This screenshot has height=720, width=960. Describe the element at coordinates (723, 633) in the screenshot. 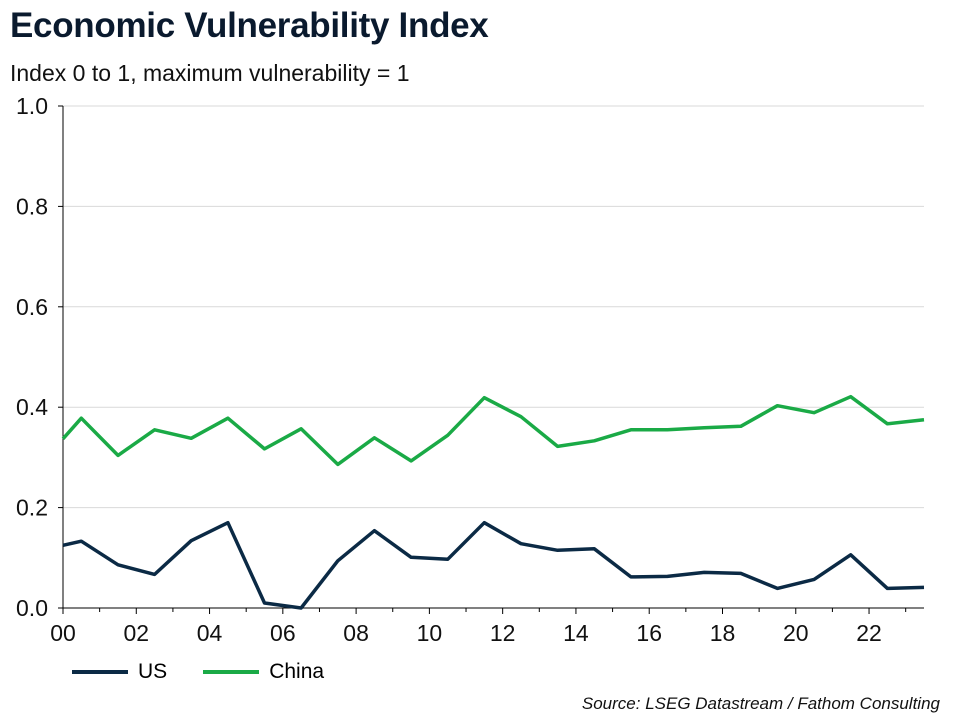

I see `x-tick-label: 18` at that location.